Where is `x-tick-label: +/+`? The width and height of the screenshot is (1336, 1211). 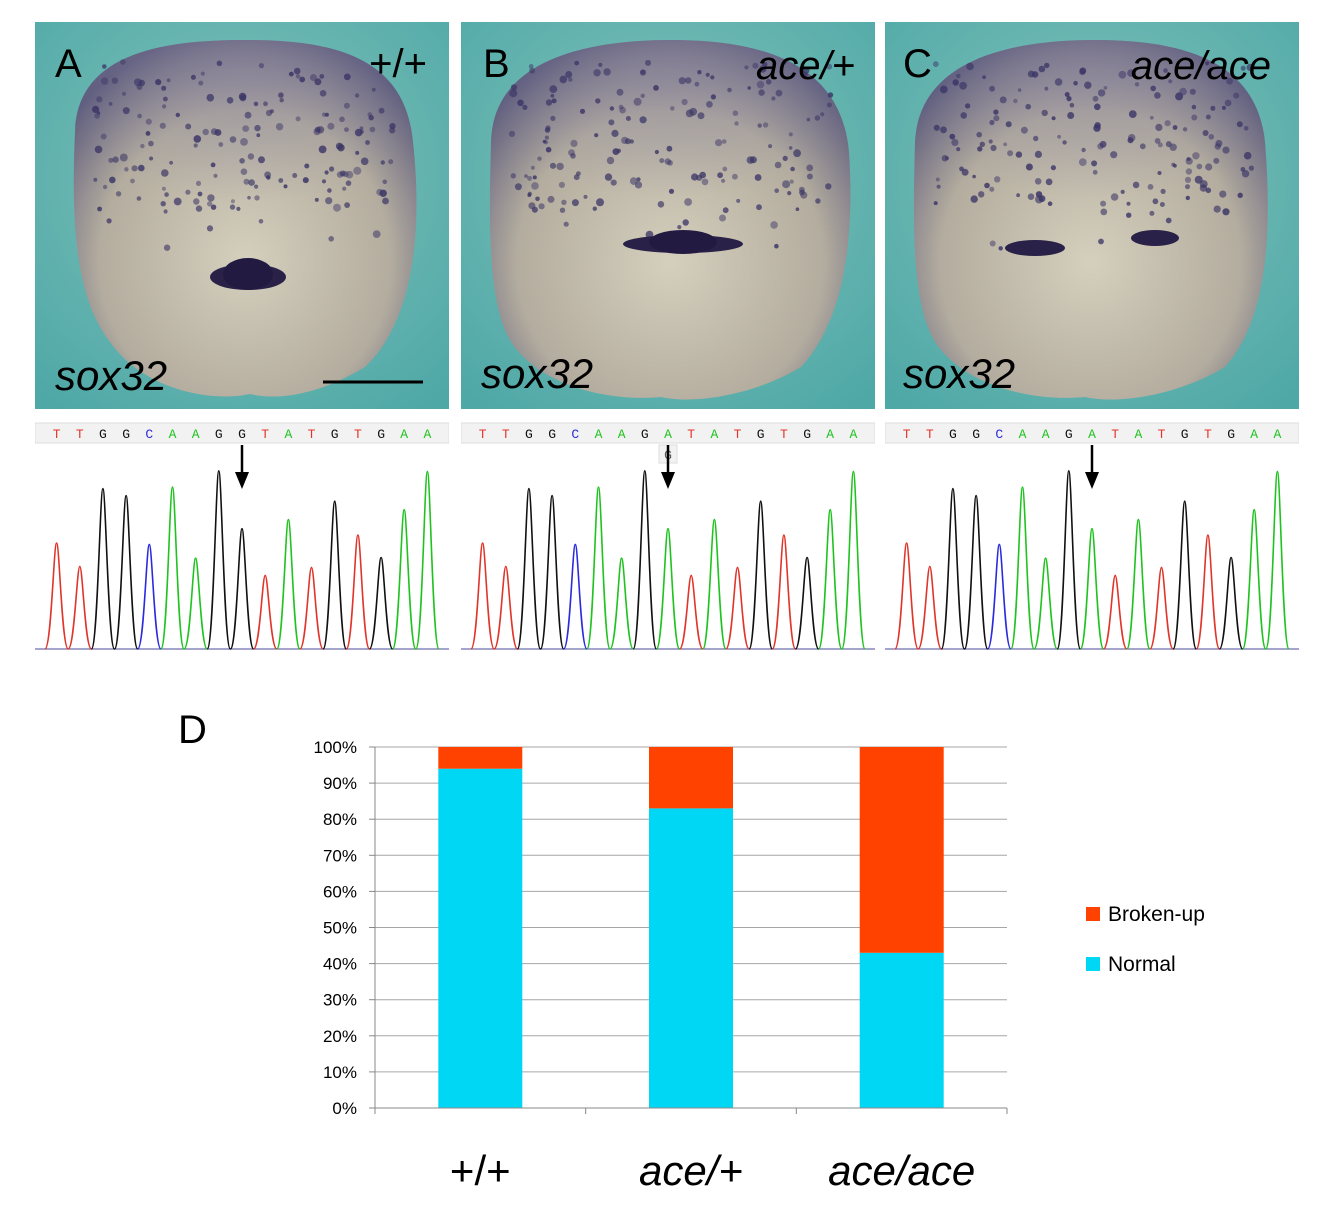
x-tick-label: +/+ is located at coordinates (480, 1170).